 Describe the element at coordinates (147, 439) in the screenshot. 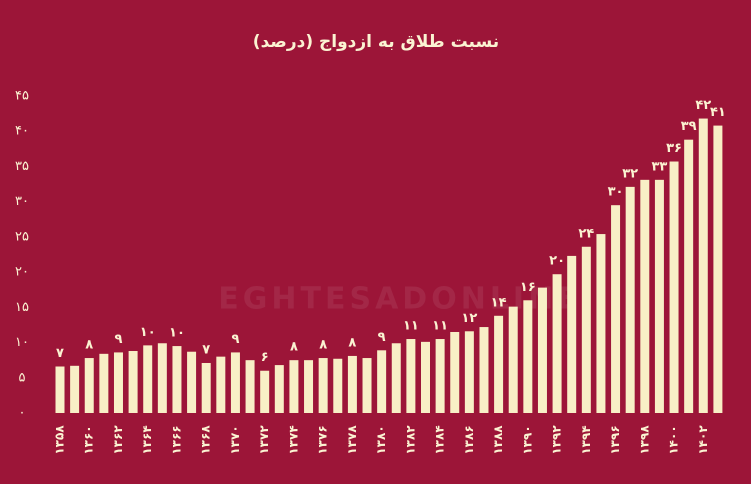

I see `x-tick-label: ۱۳۶۴` at that location.